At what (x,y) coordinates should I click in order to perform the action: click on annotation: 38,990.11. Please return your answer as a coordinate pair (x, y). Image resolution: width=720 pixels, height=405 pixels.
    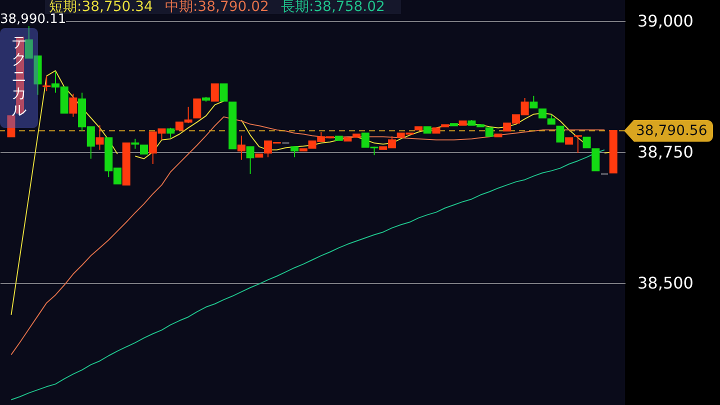
    Looking at the image, I should click on (33, 19).